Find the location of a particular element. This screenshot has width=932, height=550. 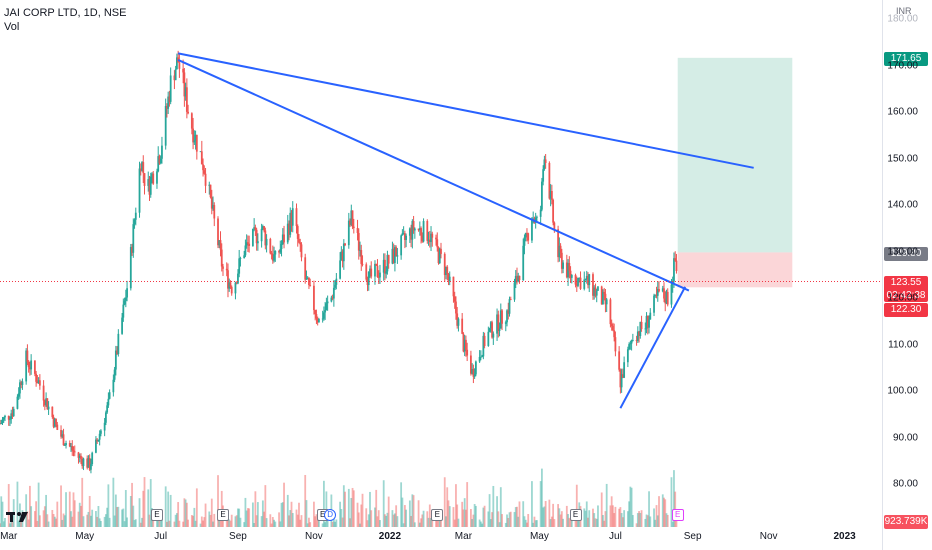

entry-price-tag: 129.80 is located at coordinates (906, 254).